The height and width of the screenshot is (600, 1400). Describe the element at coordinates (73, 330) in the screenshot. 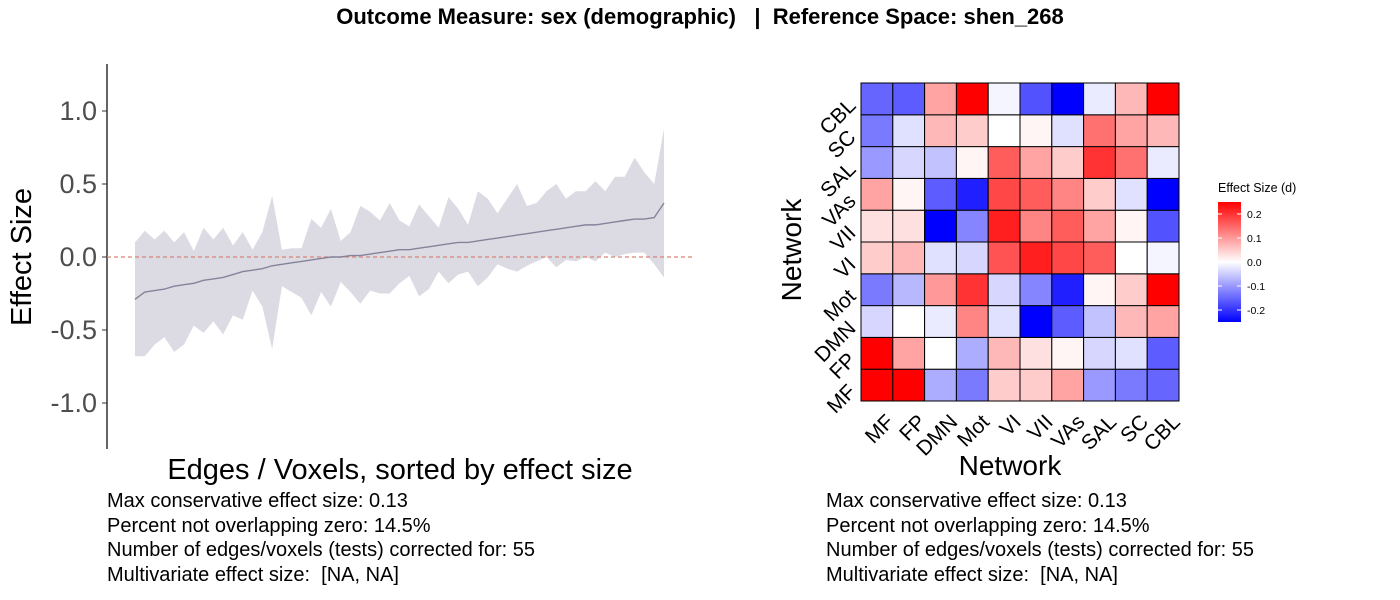

I see `y-tick-label: -0.5` at that location.